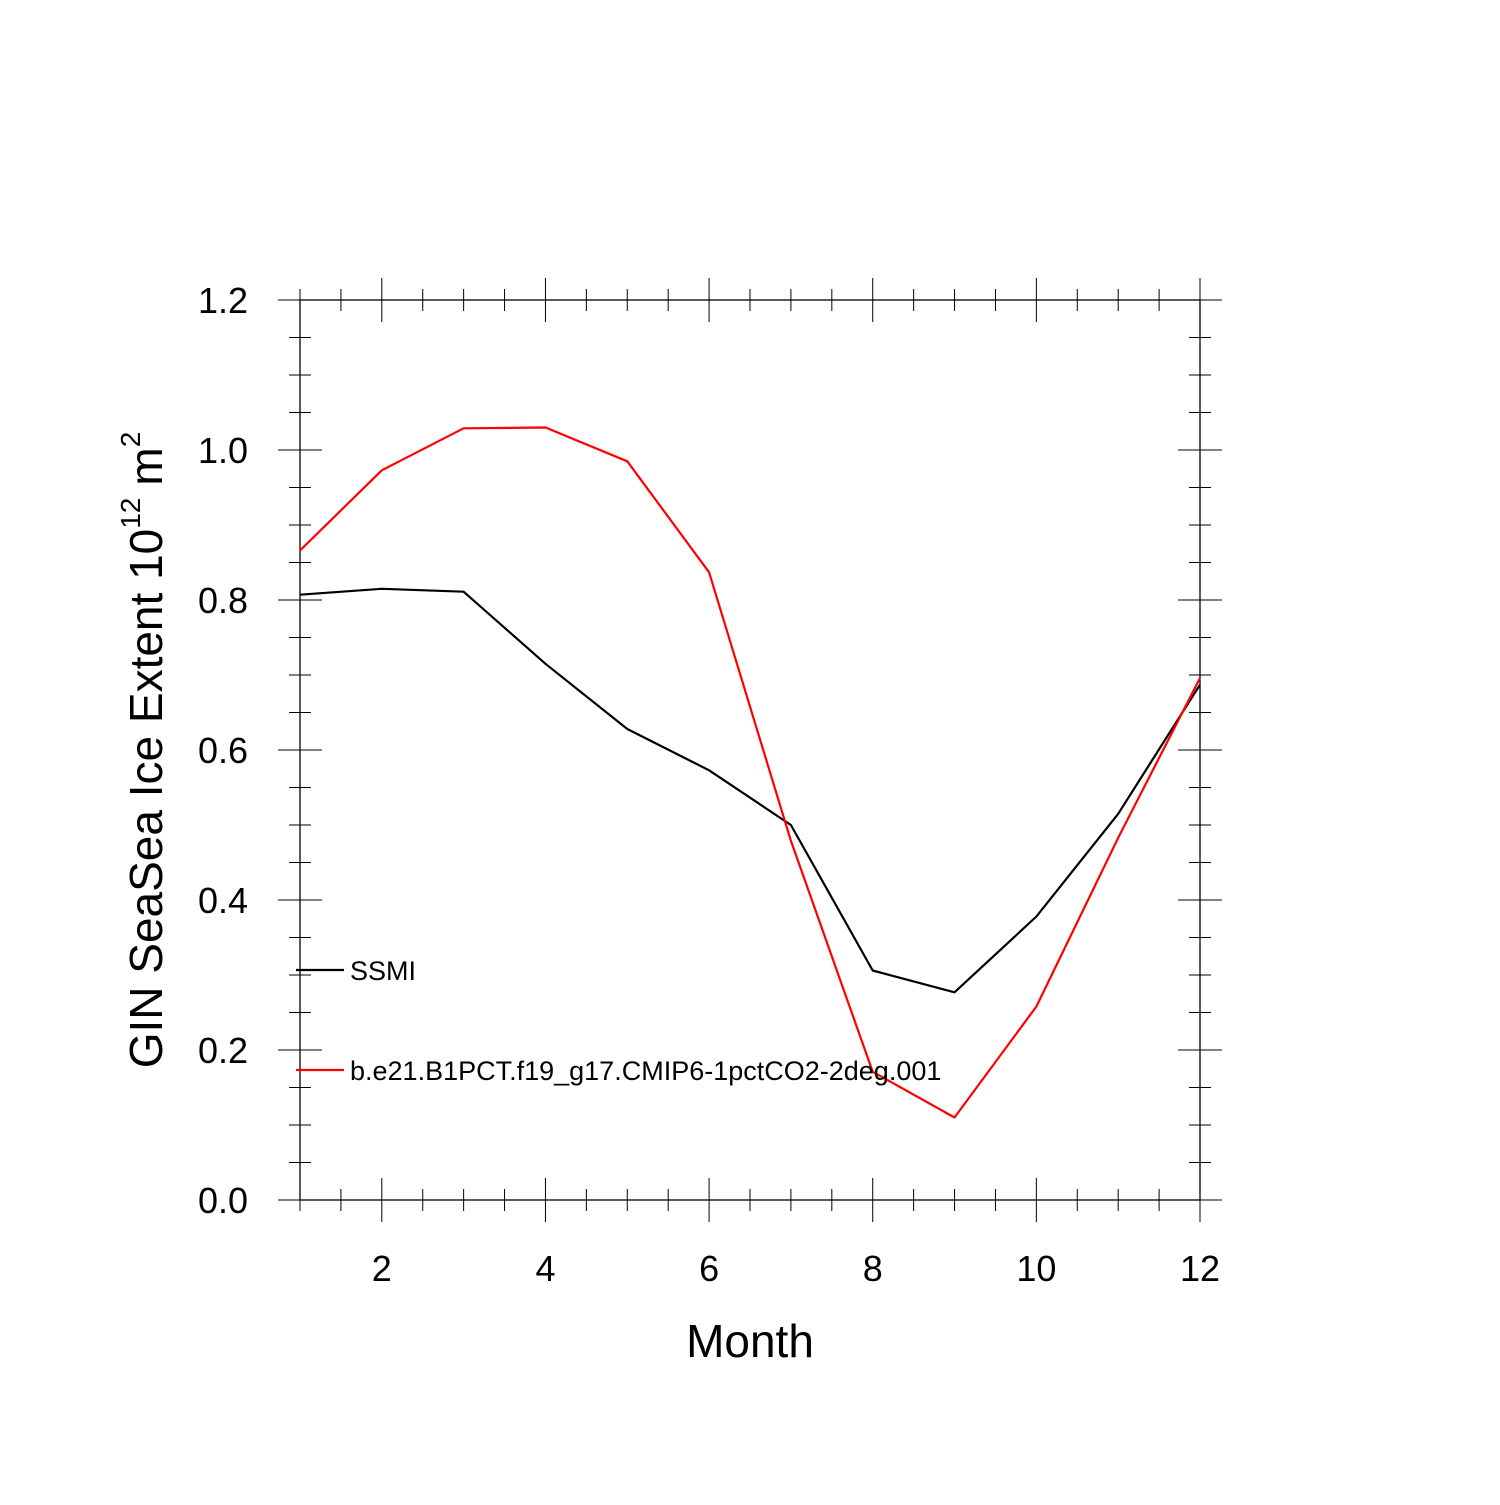  I want to click on x-tick-label: 8, so click(873, 1268).